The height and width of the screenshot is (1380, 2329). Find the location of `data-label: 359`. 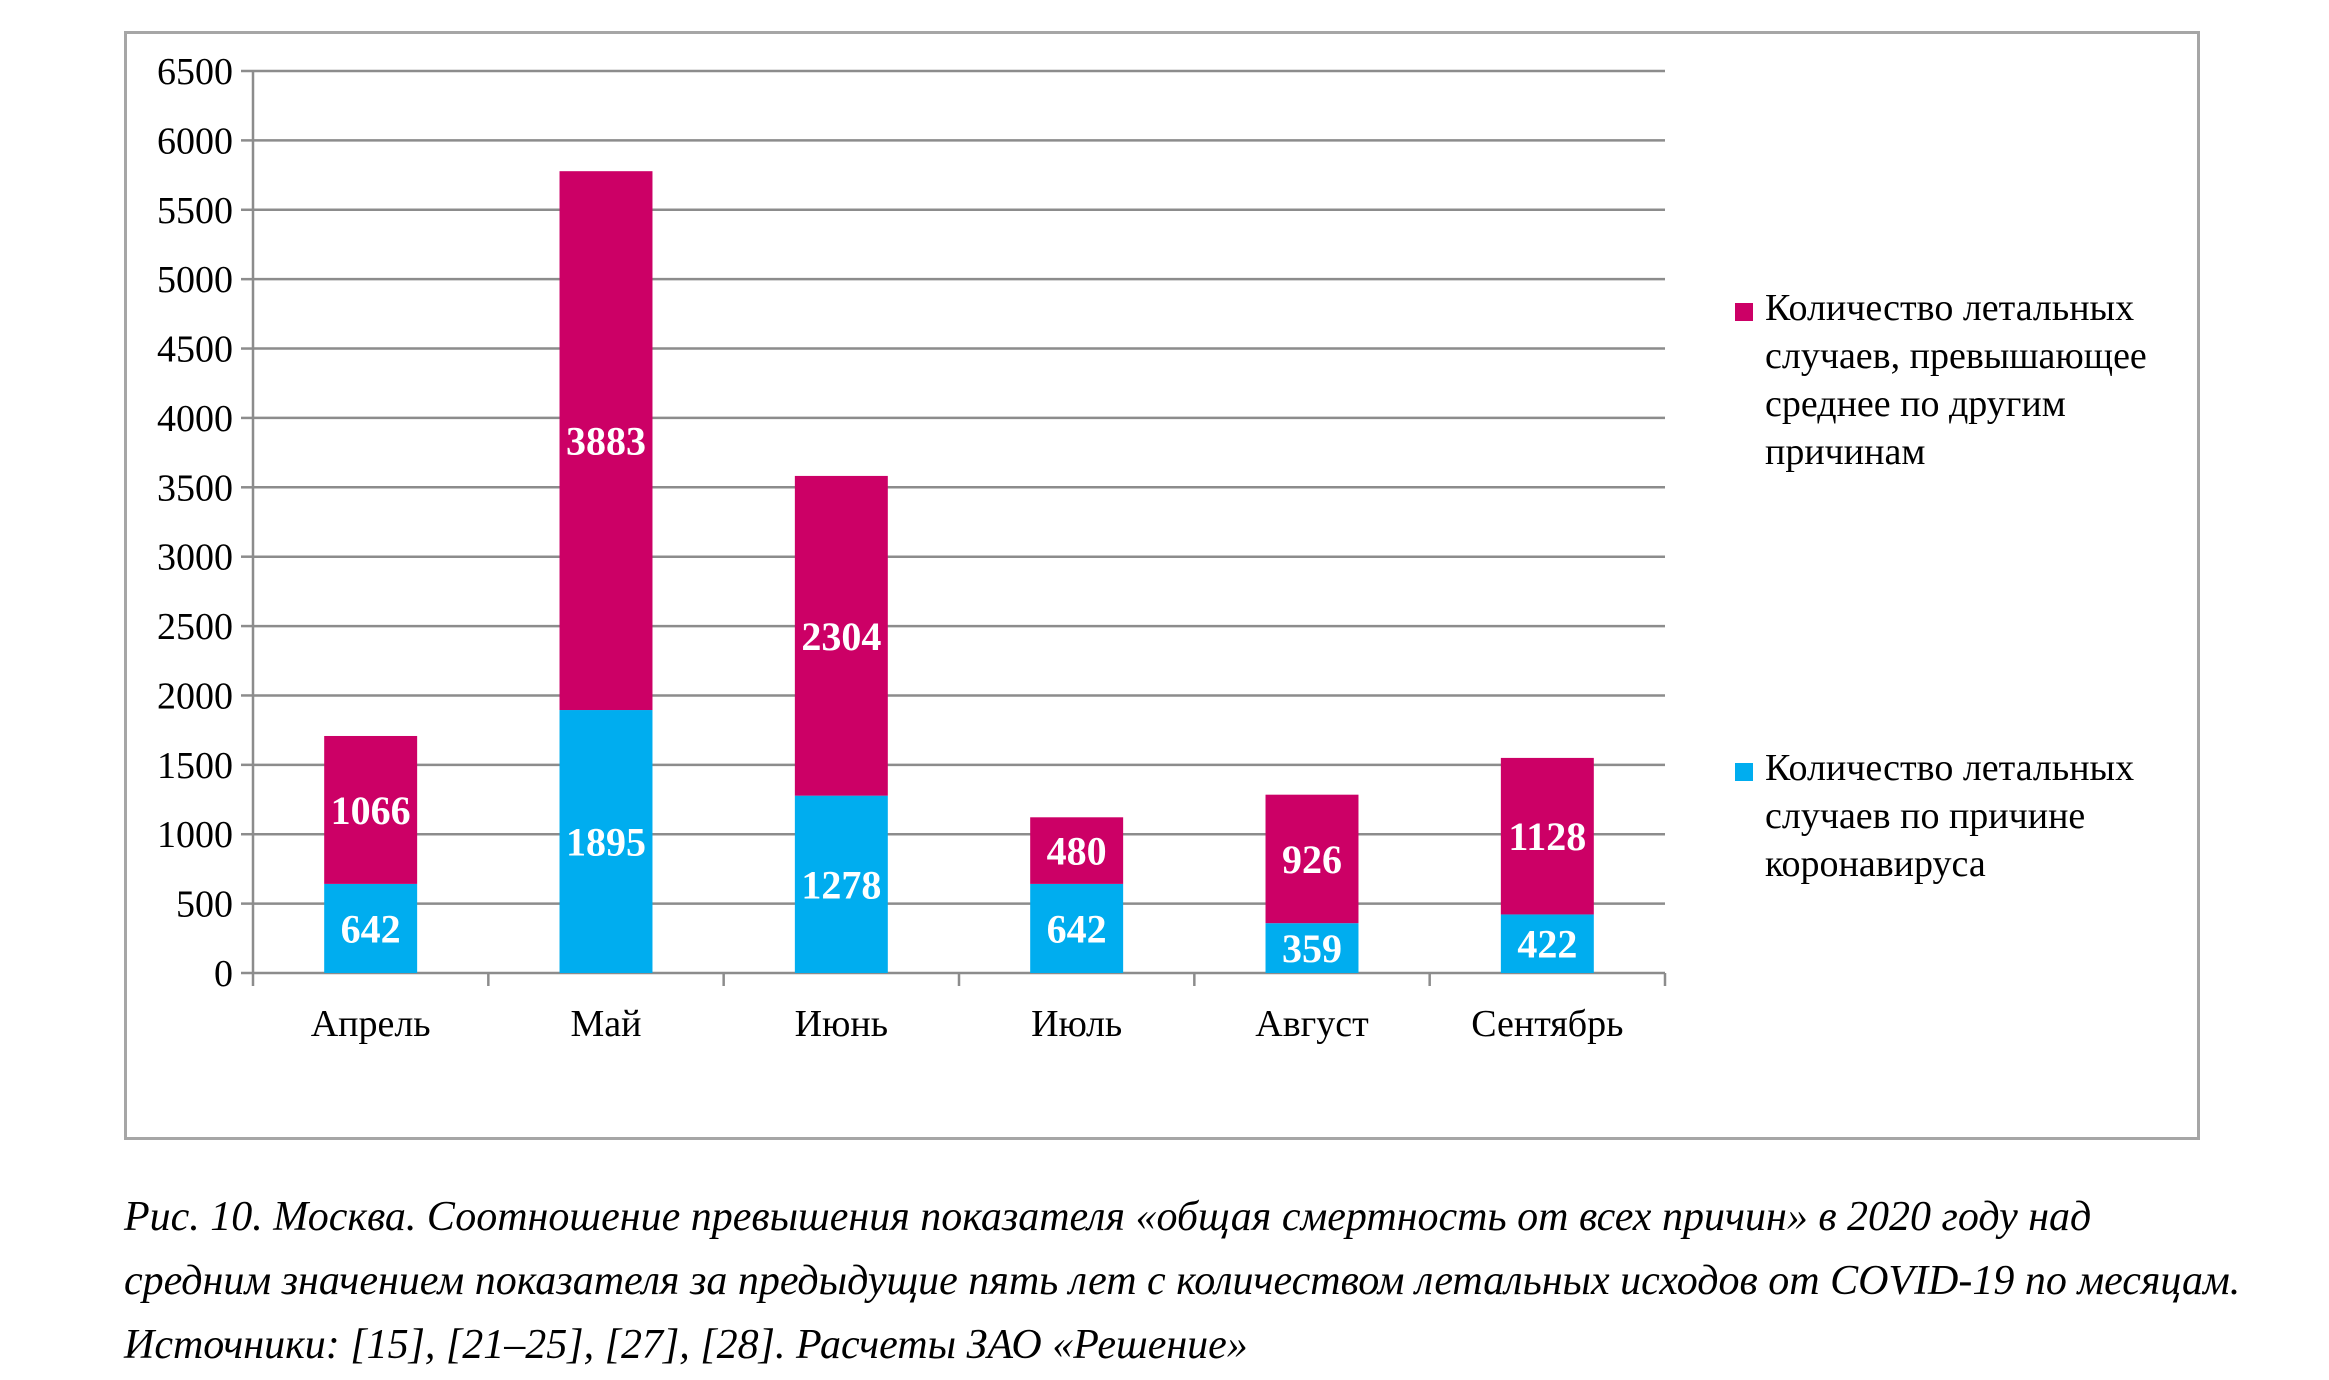

data-label: 359 is located at coordinates (1312, 948).